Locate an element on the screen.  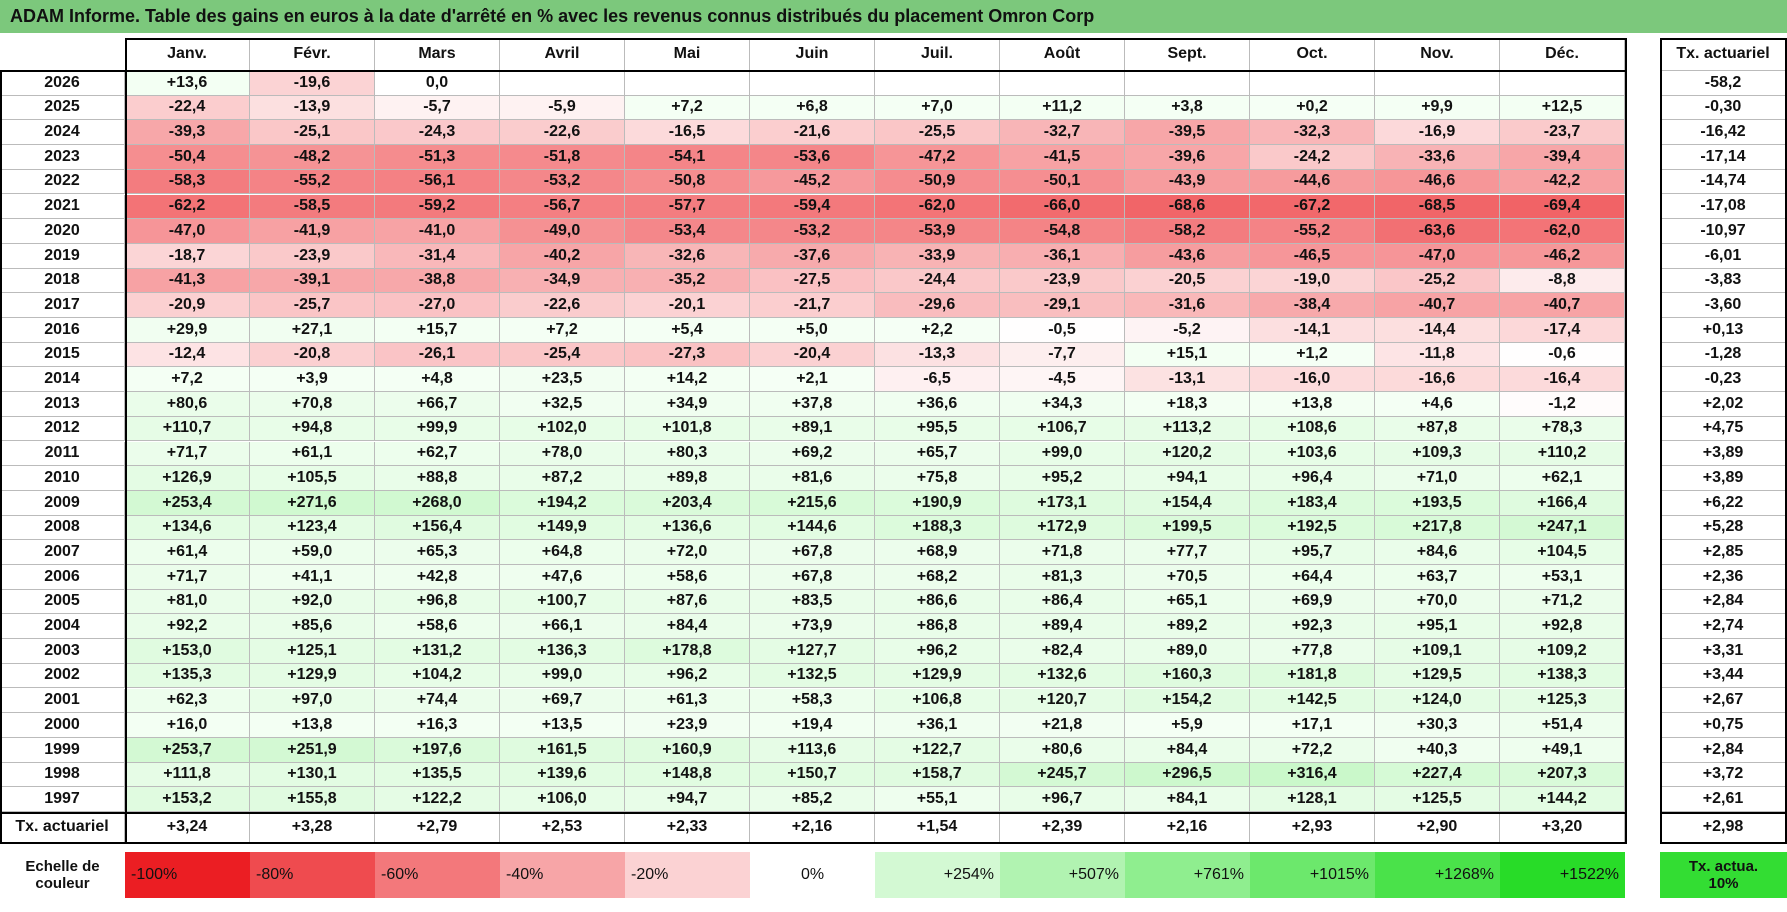
value-cell: +34,9 is located at coordinates (687, 404).